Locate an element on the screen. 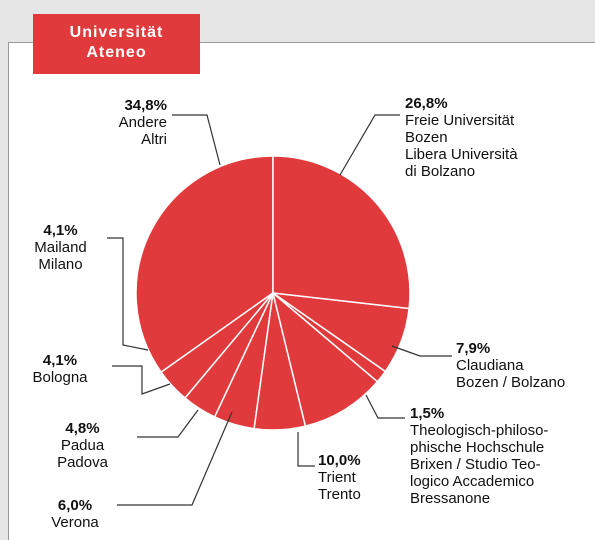 This screenshot has width=595, height=540. value-label: 34,8% is located at coordinates (145, 105).